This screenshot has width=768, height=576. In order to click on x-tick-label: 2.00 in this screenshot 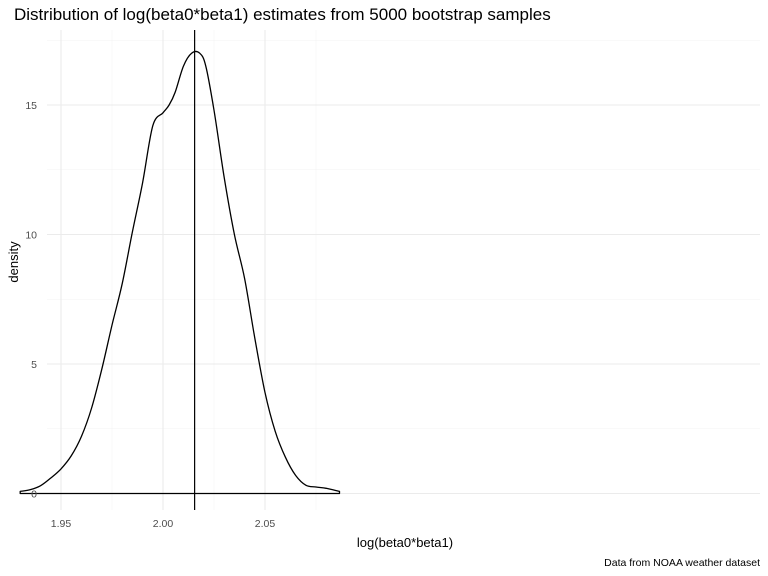, I will do `click(163, 524)`.